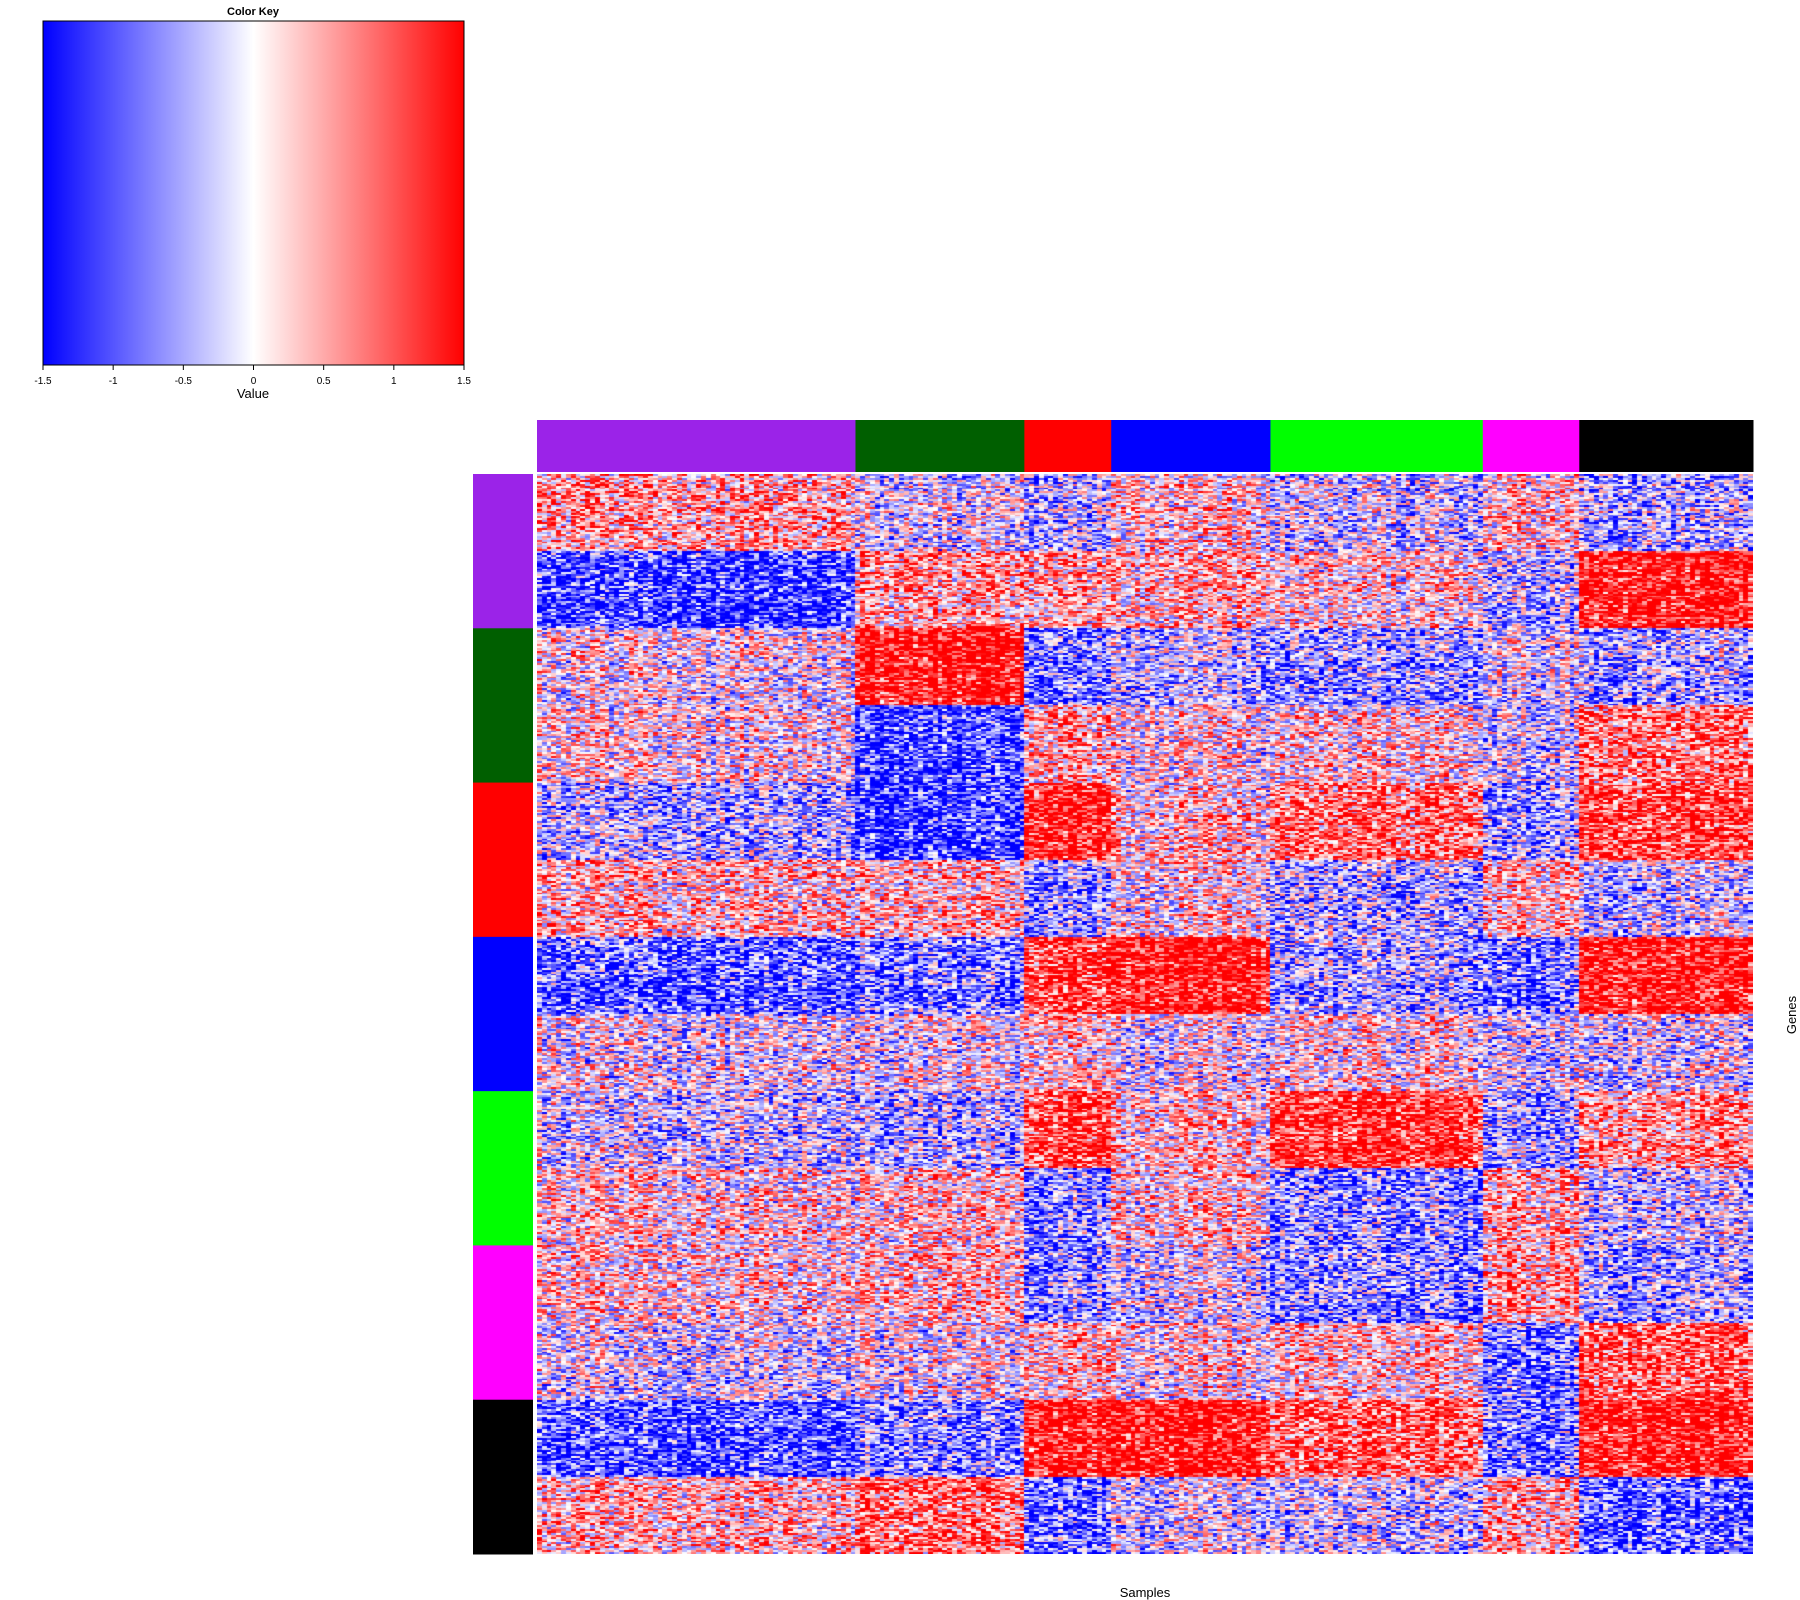  What do you see at coordinates (113, 381) in the screenshot?
I see `color-key-tick-label: -1` at bounding box center [113, 381].